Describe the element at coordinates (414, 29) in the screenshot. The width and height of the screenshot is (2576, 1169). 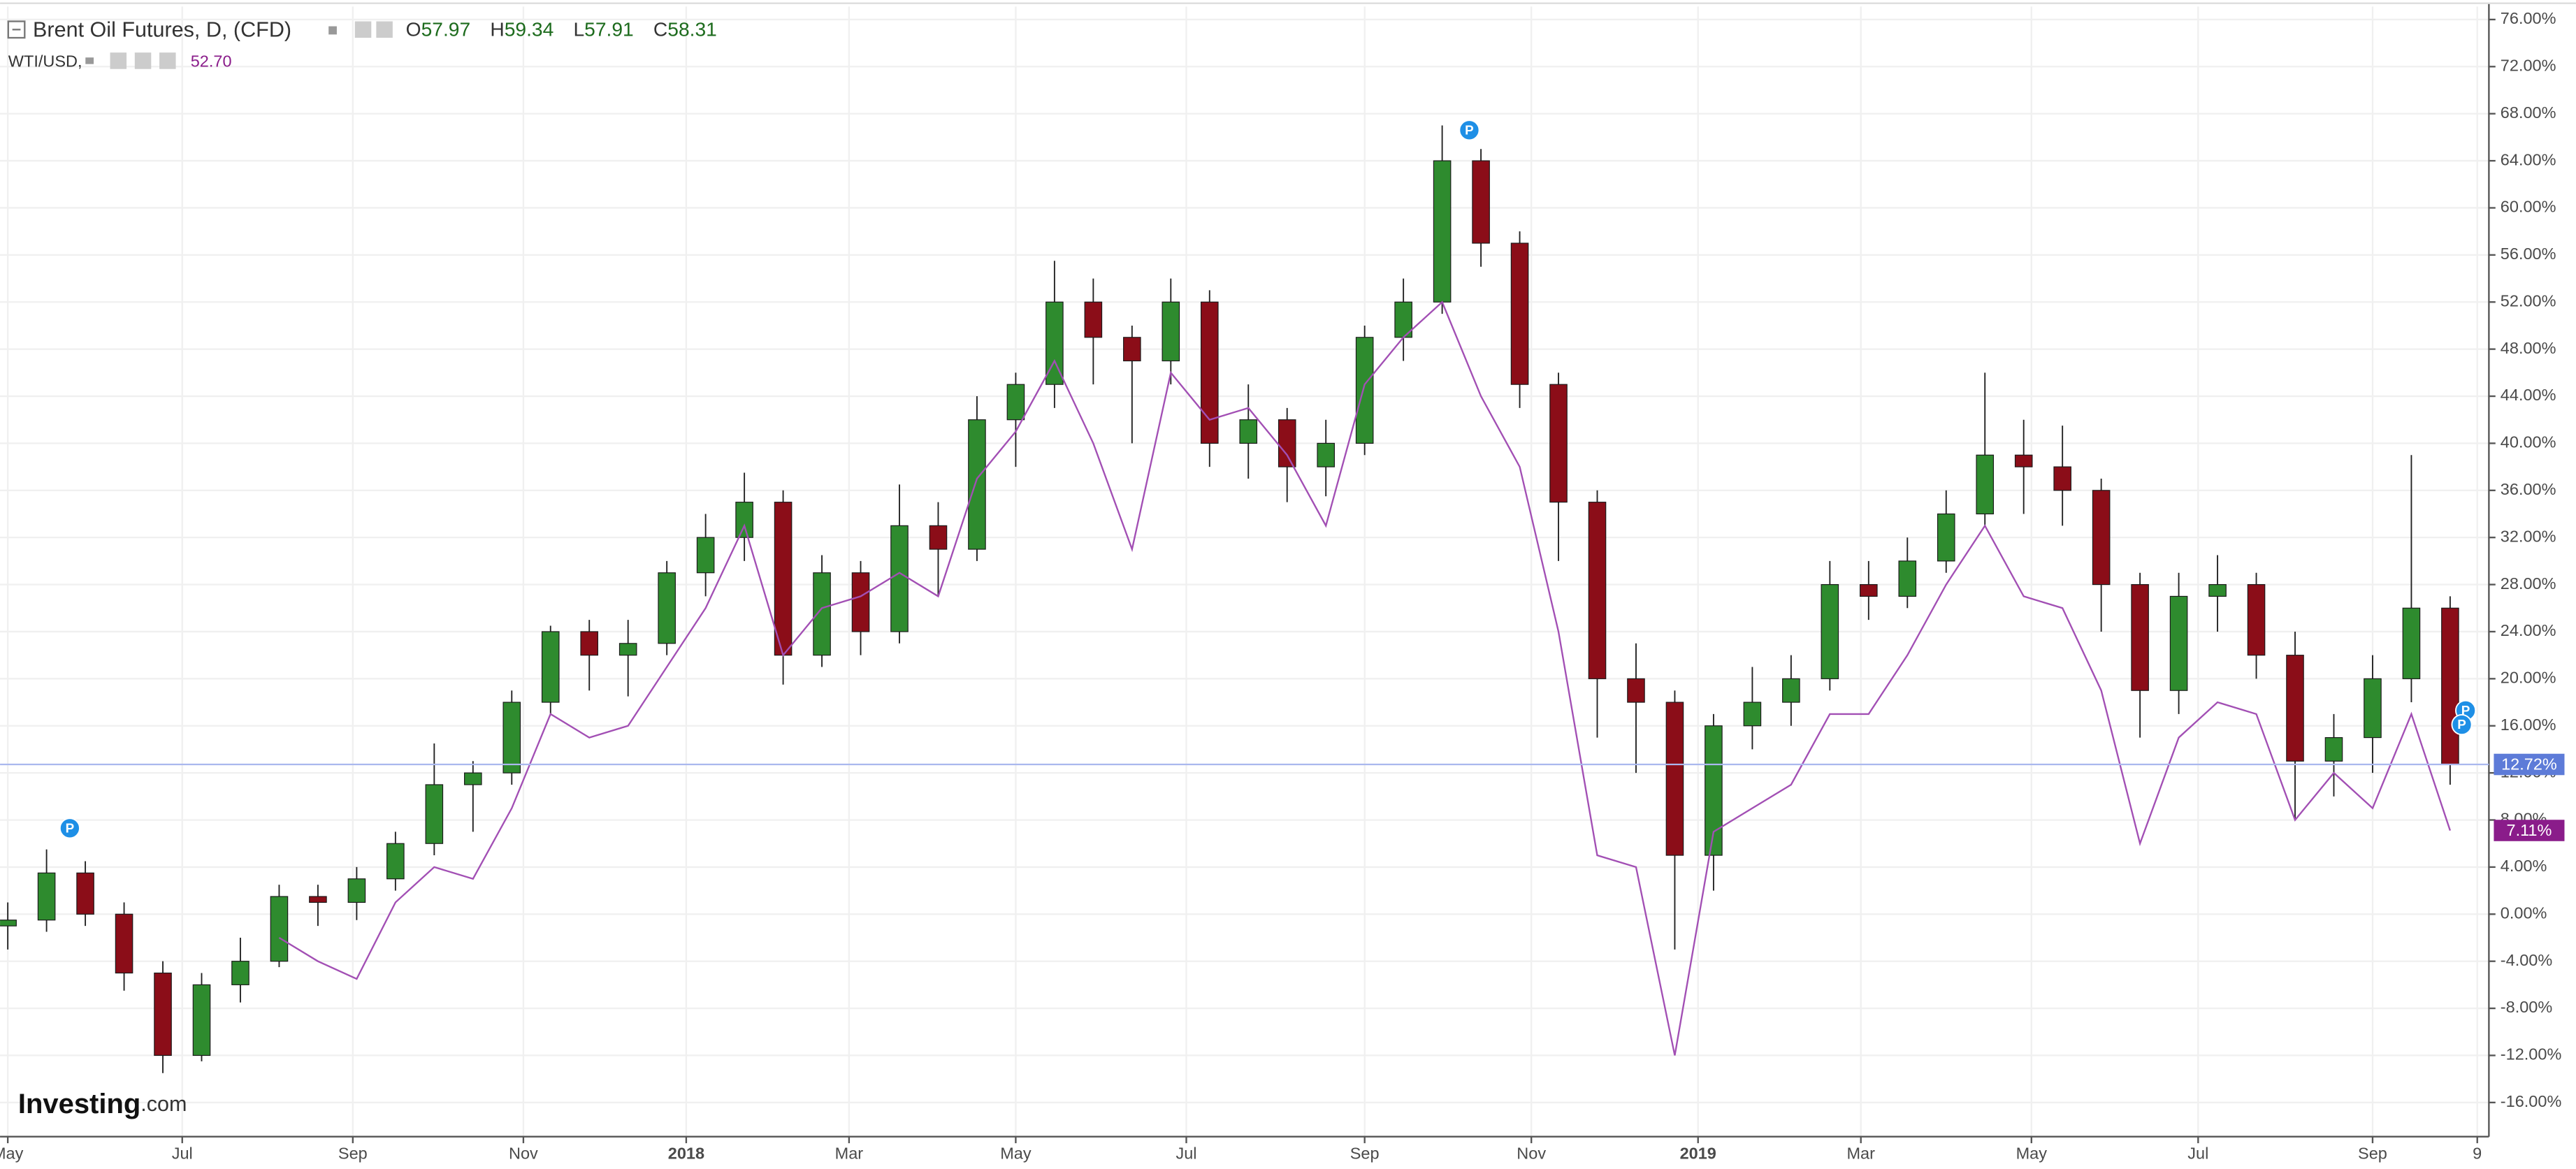
I see `legend-ohlc-key: O` at that location.